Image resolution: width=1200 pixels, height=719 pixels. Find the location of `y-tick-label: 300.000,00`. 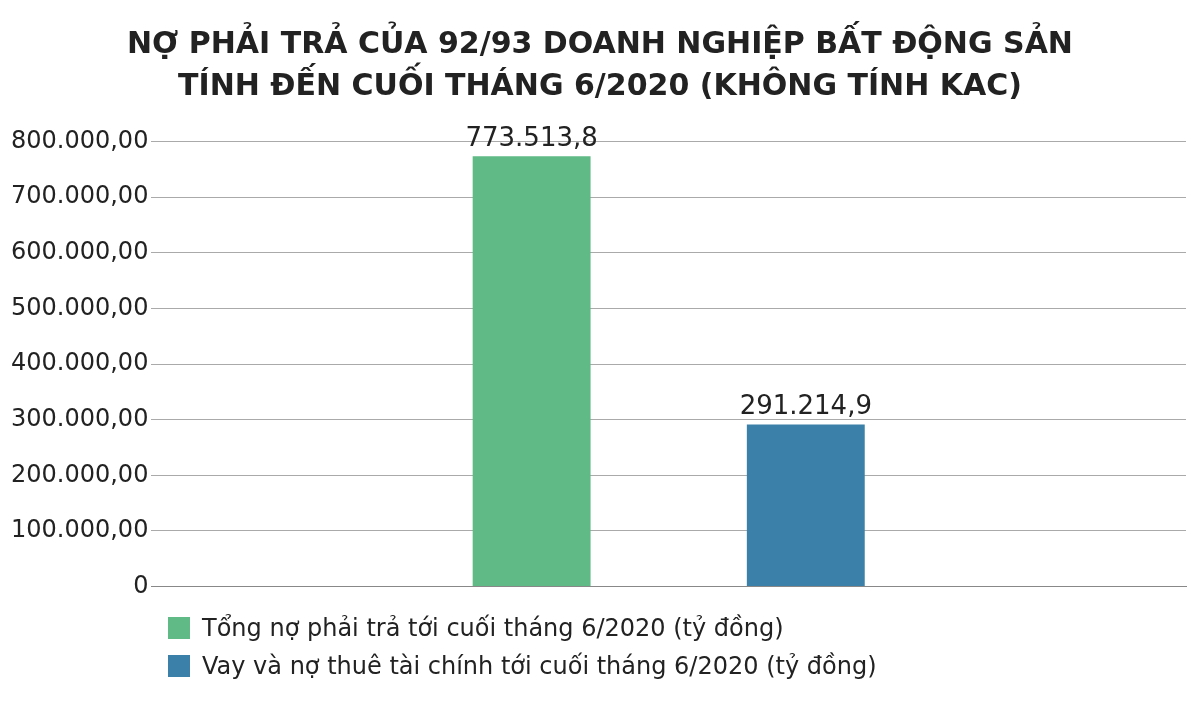

y-tick-label: 300.000,00 is located at coordinates (79, 417).